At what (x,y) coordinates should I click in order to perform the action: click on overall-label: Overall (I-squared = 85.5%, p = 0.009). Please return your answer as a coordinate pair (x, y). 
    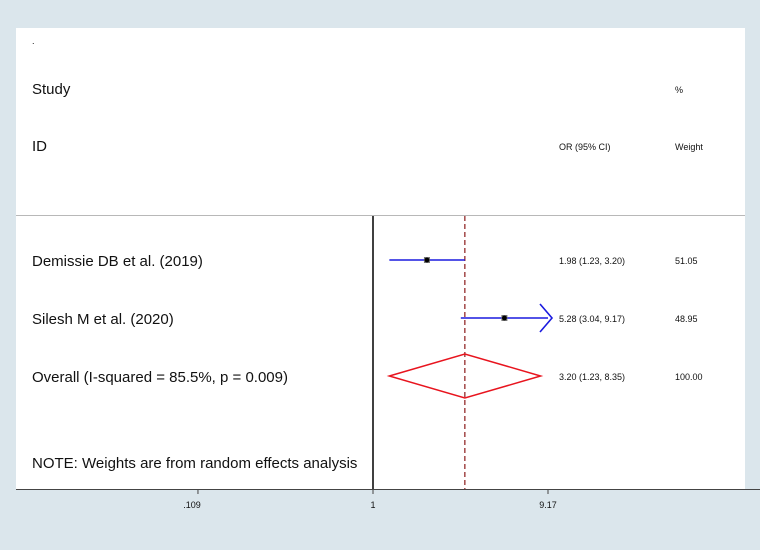
    Looking at the image, I should click on (160, 377).